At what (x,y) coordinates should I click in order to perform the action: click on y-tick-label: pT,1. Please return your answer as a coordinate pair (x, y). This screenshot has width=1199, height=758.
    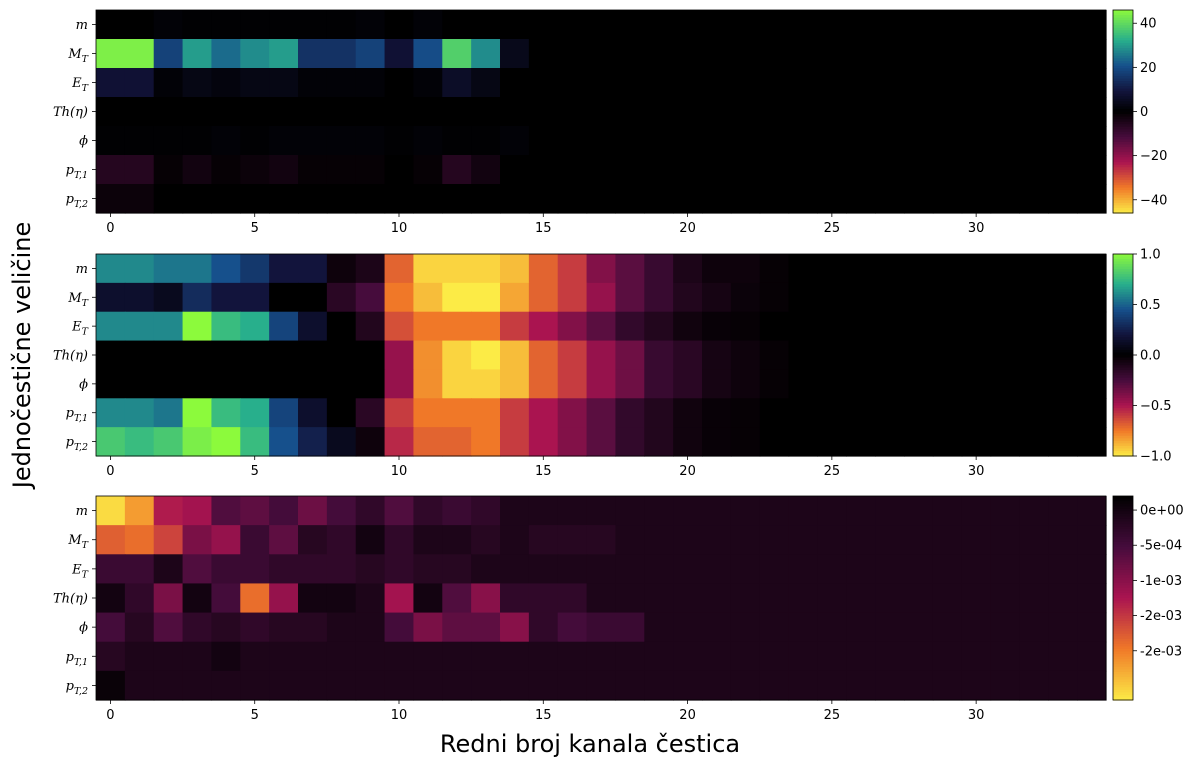
    Looking at the image, I should click on (77, 415).